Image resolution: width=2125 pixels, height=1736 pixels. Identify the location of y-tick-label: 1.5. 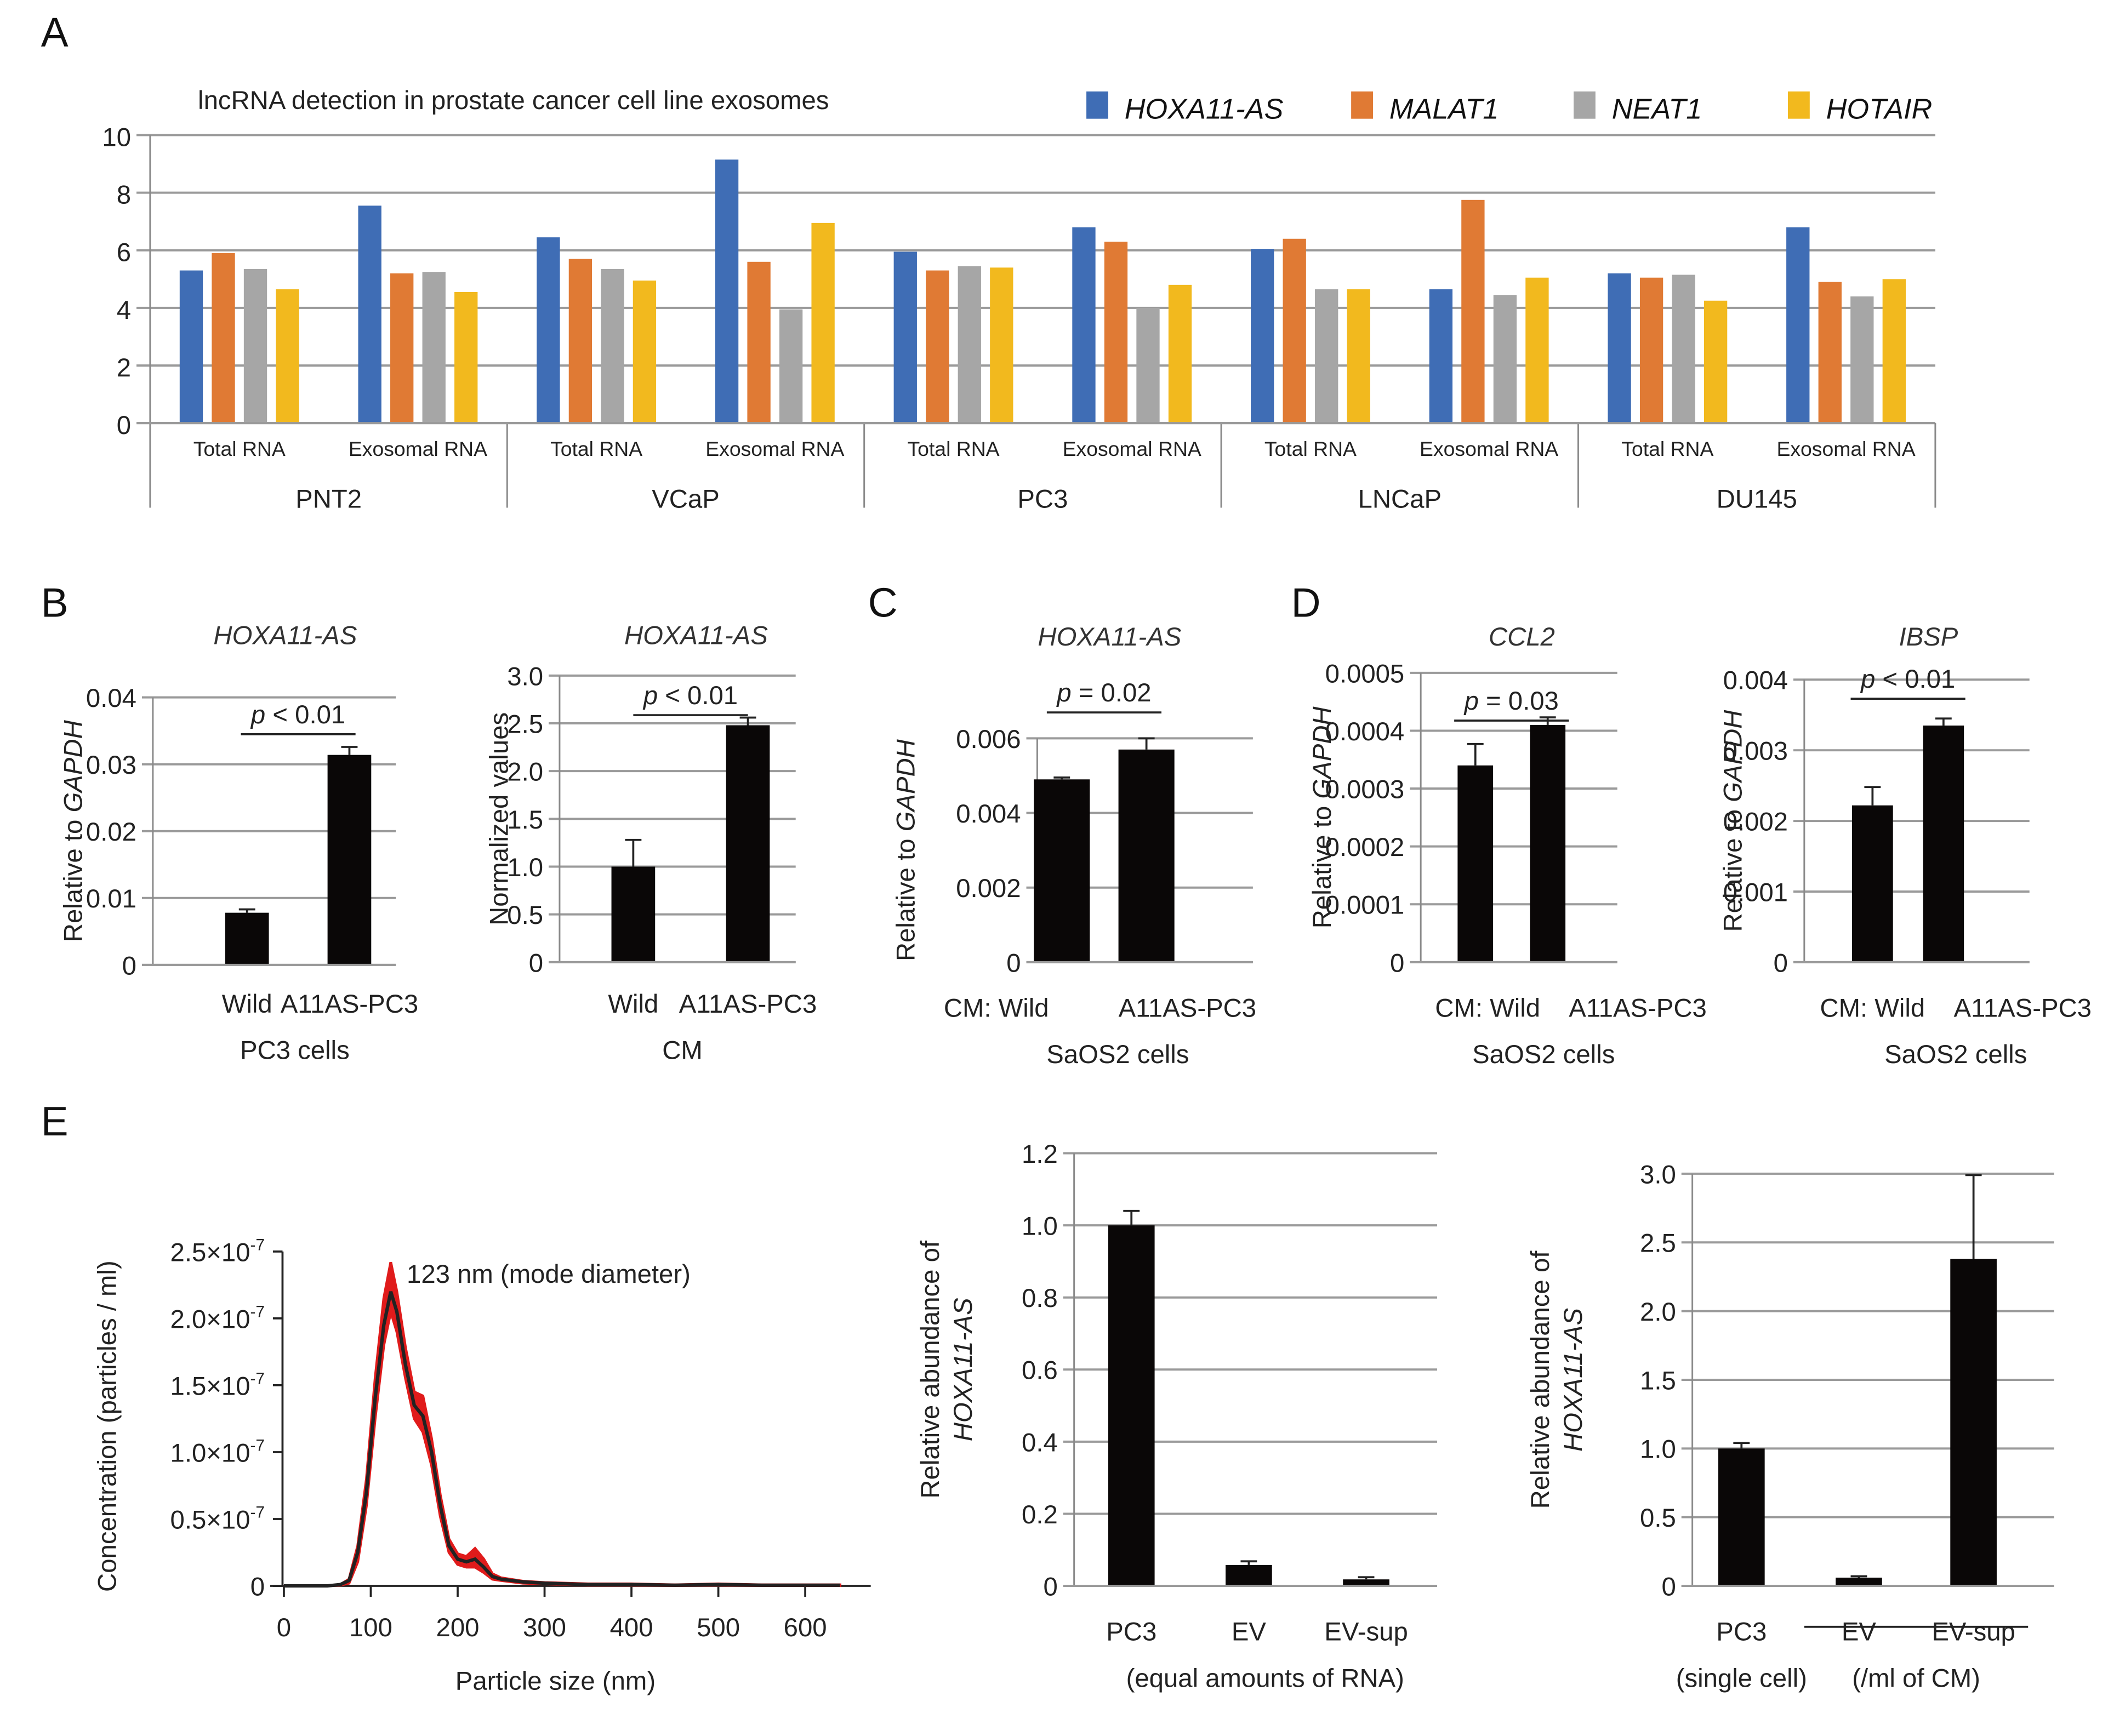
(525, 821).